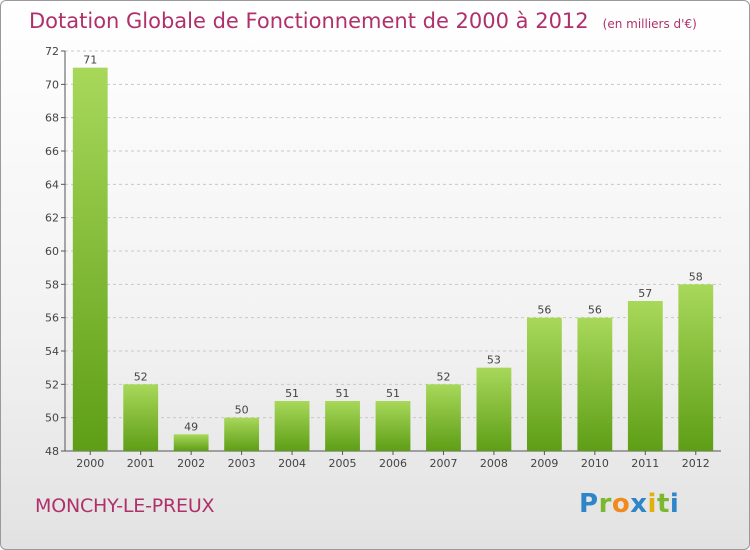 The image size is (750, 550). What do you see at coordinates (242, 410) in the screenshot?
I see `data-label: 50` at bounding box center [242, 410].